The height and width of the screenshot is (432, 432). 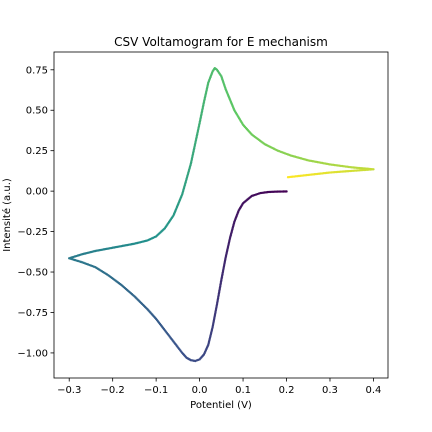 I want to click on y-tick-label: −0.50, so click(x=32, y=273).